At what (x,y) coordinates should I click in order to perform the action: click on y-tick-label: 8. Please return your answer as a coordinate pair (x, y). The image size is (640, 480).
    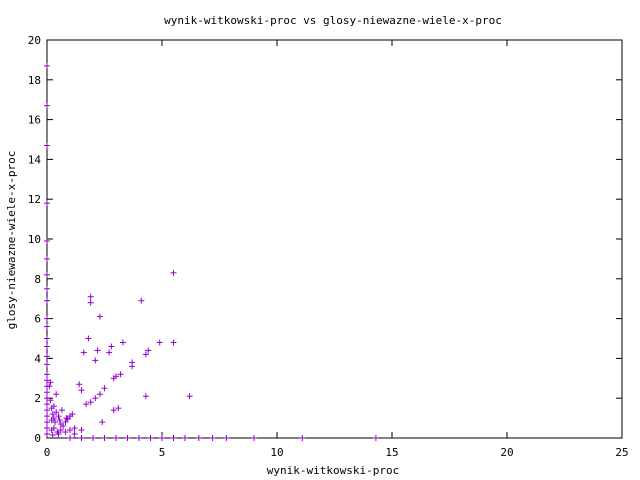
    Looking at the image, I should click on (37, 279).